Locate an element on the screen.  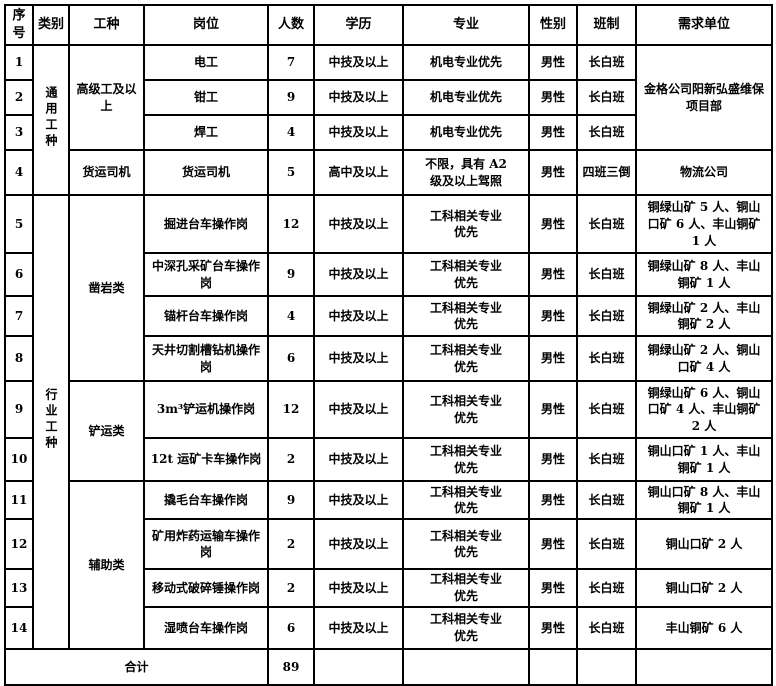
unit-cell: 丰山铜矿 6 人 is located at coordinates (704, 627).